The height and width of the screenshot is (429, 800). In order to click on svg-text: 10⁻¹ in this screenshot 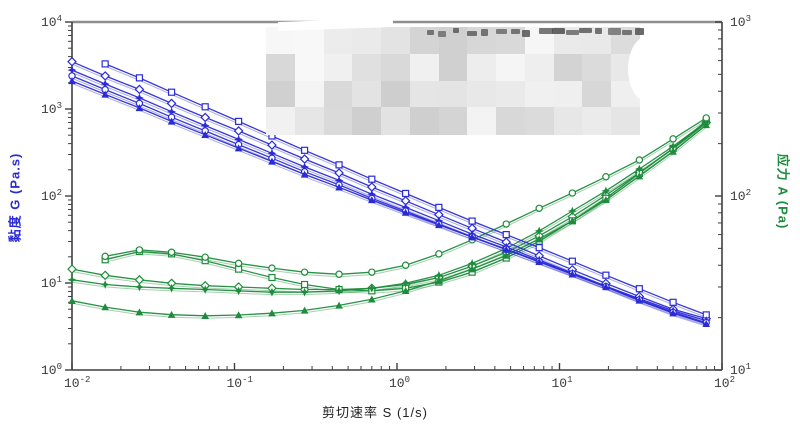, I will do `click(240, 383)`.